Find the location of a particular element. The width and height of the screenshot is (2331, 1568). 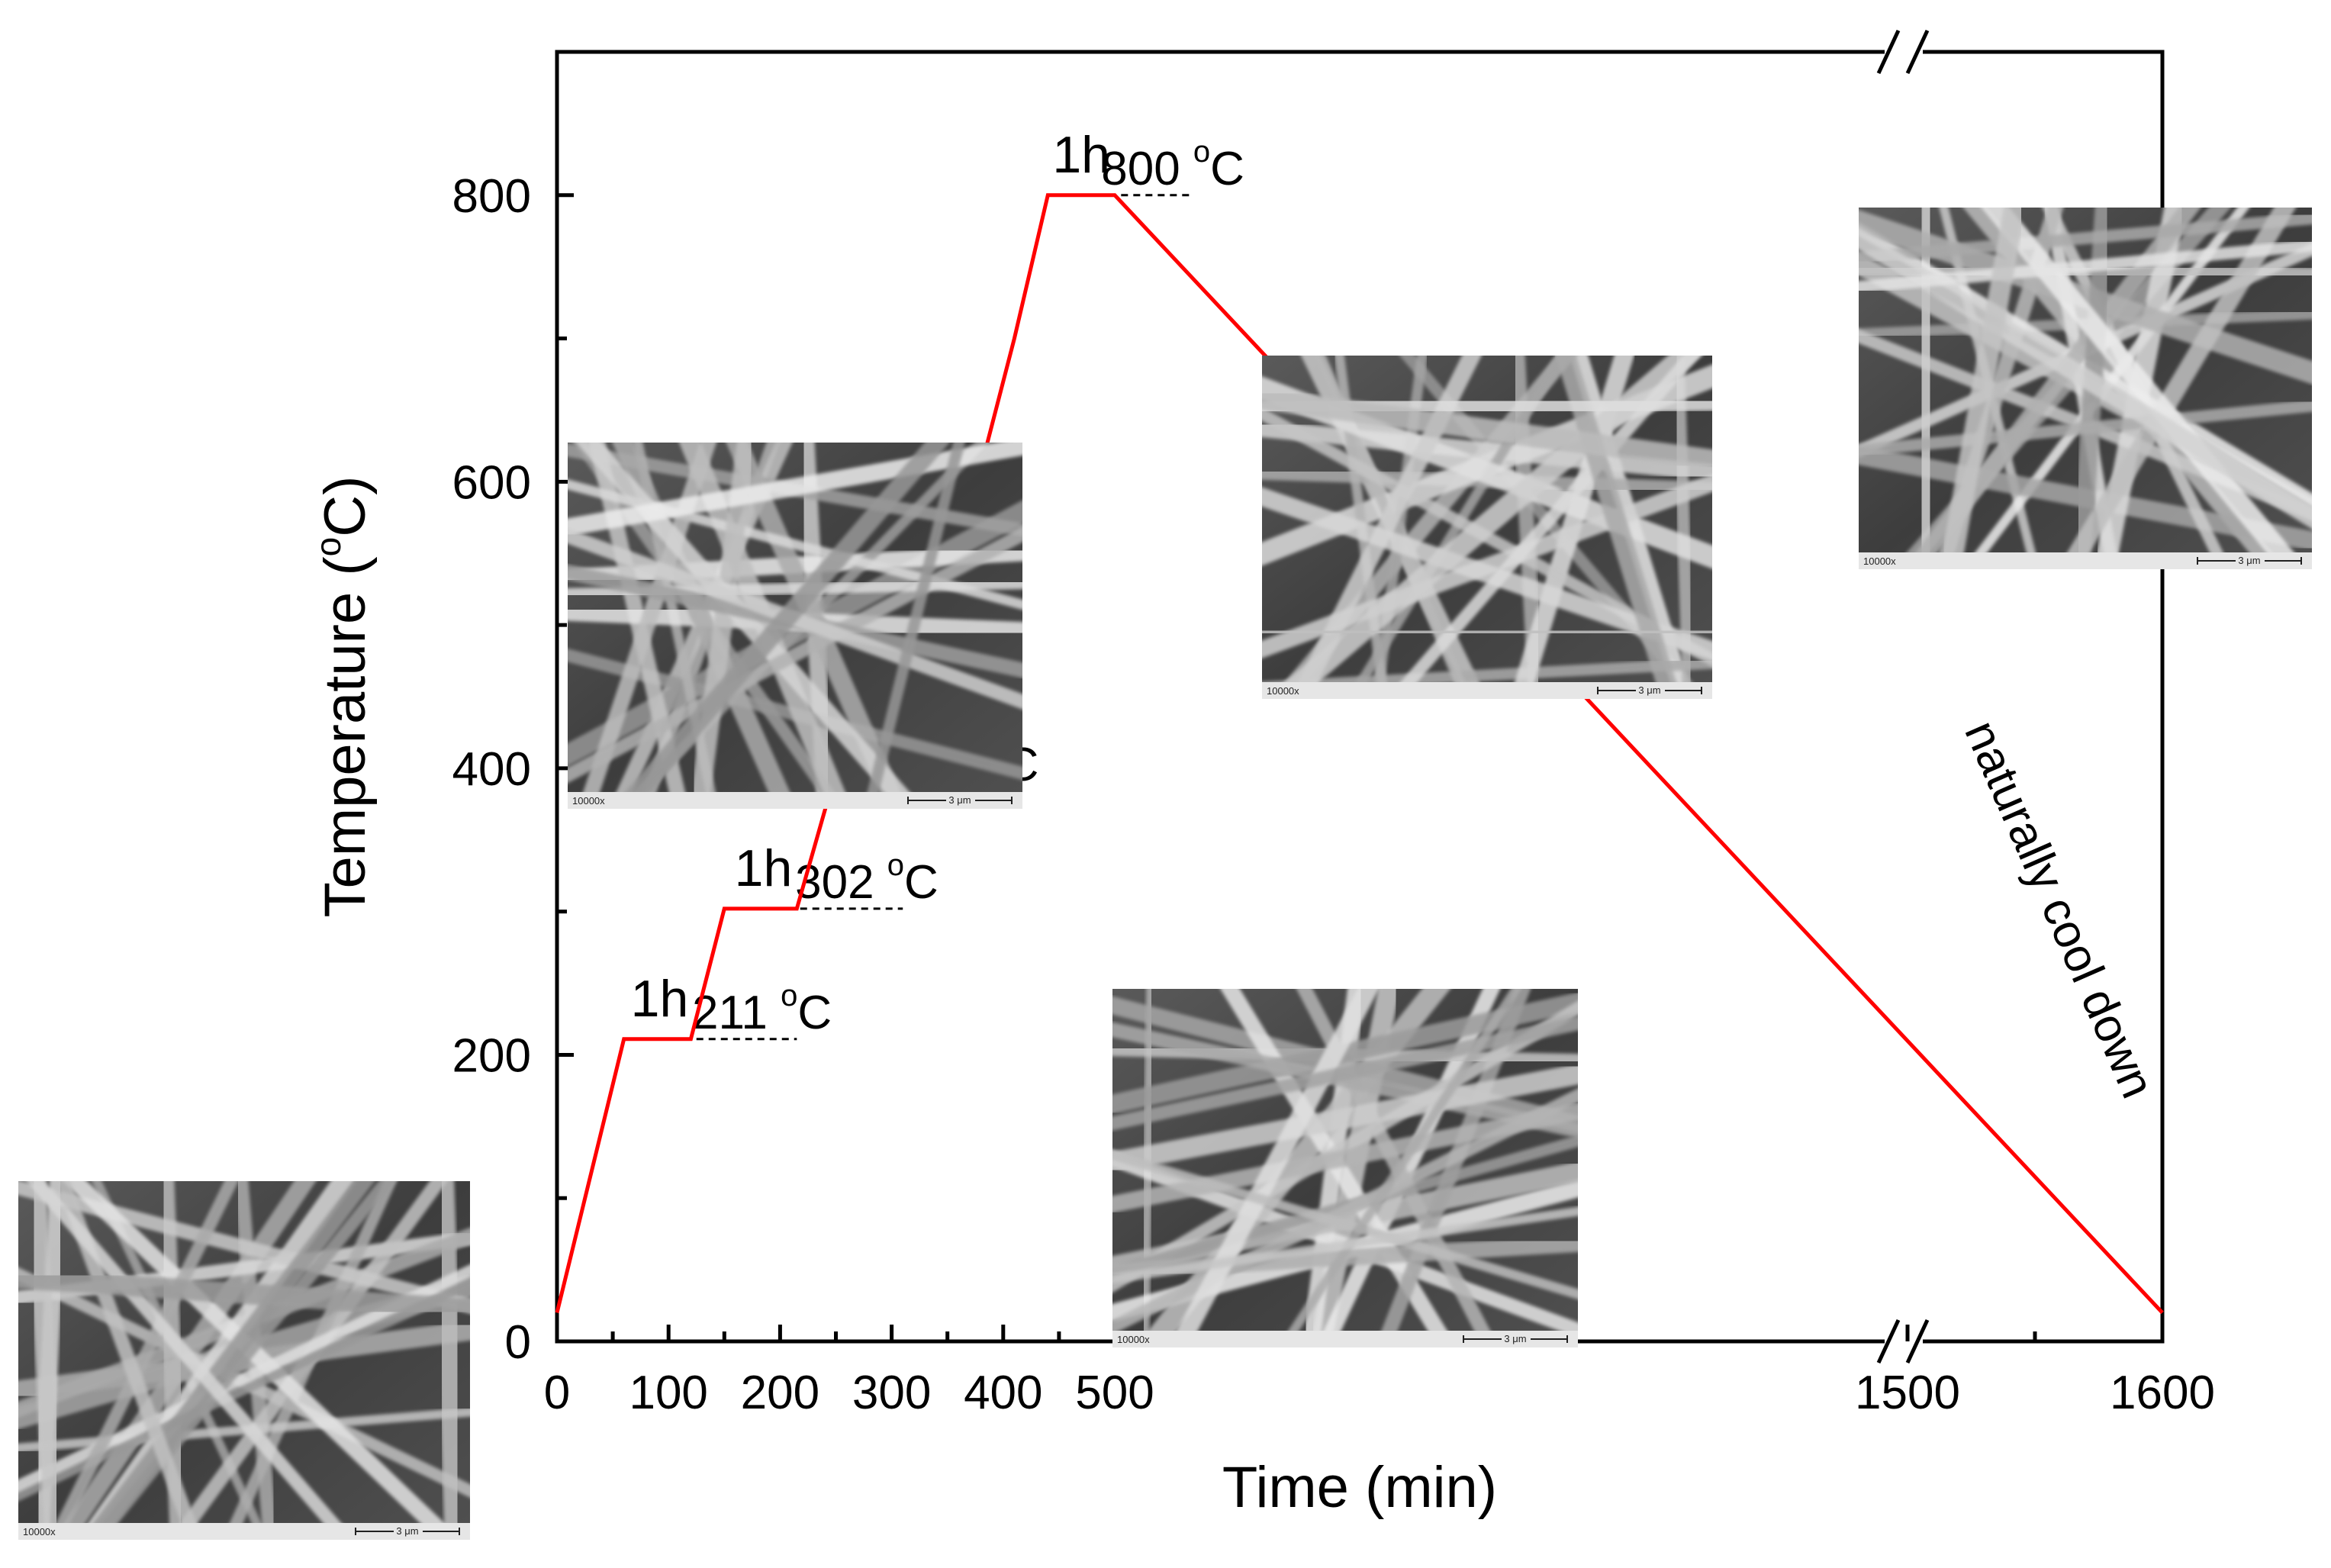

y-axis-title: Temperature (oC) is located at coordinates (343, 697).